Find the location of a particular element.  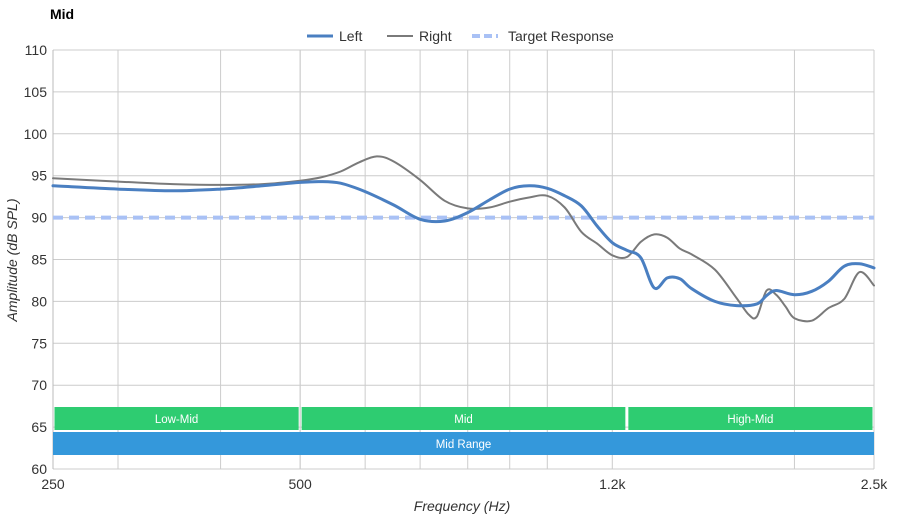

y-tick-label: 105 is located at coordinates (36, 92).